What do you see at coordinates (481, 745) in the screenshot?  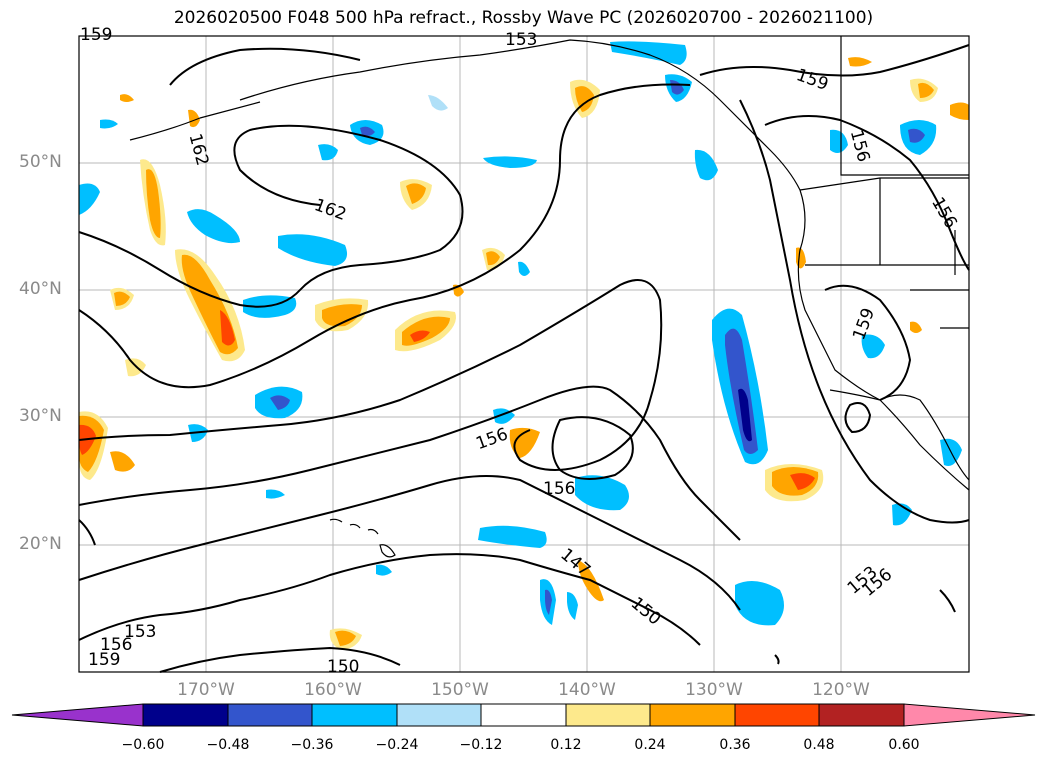 I see `colorbar-tick-label: −0.12` at bounding box center [481, 745].